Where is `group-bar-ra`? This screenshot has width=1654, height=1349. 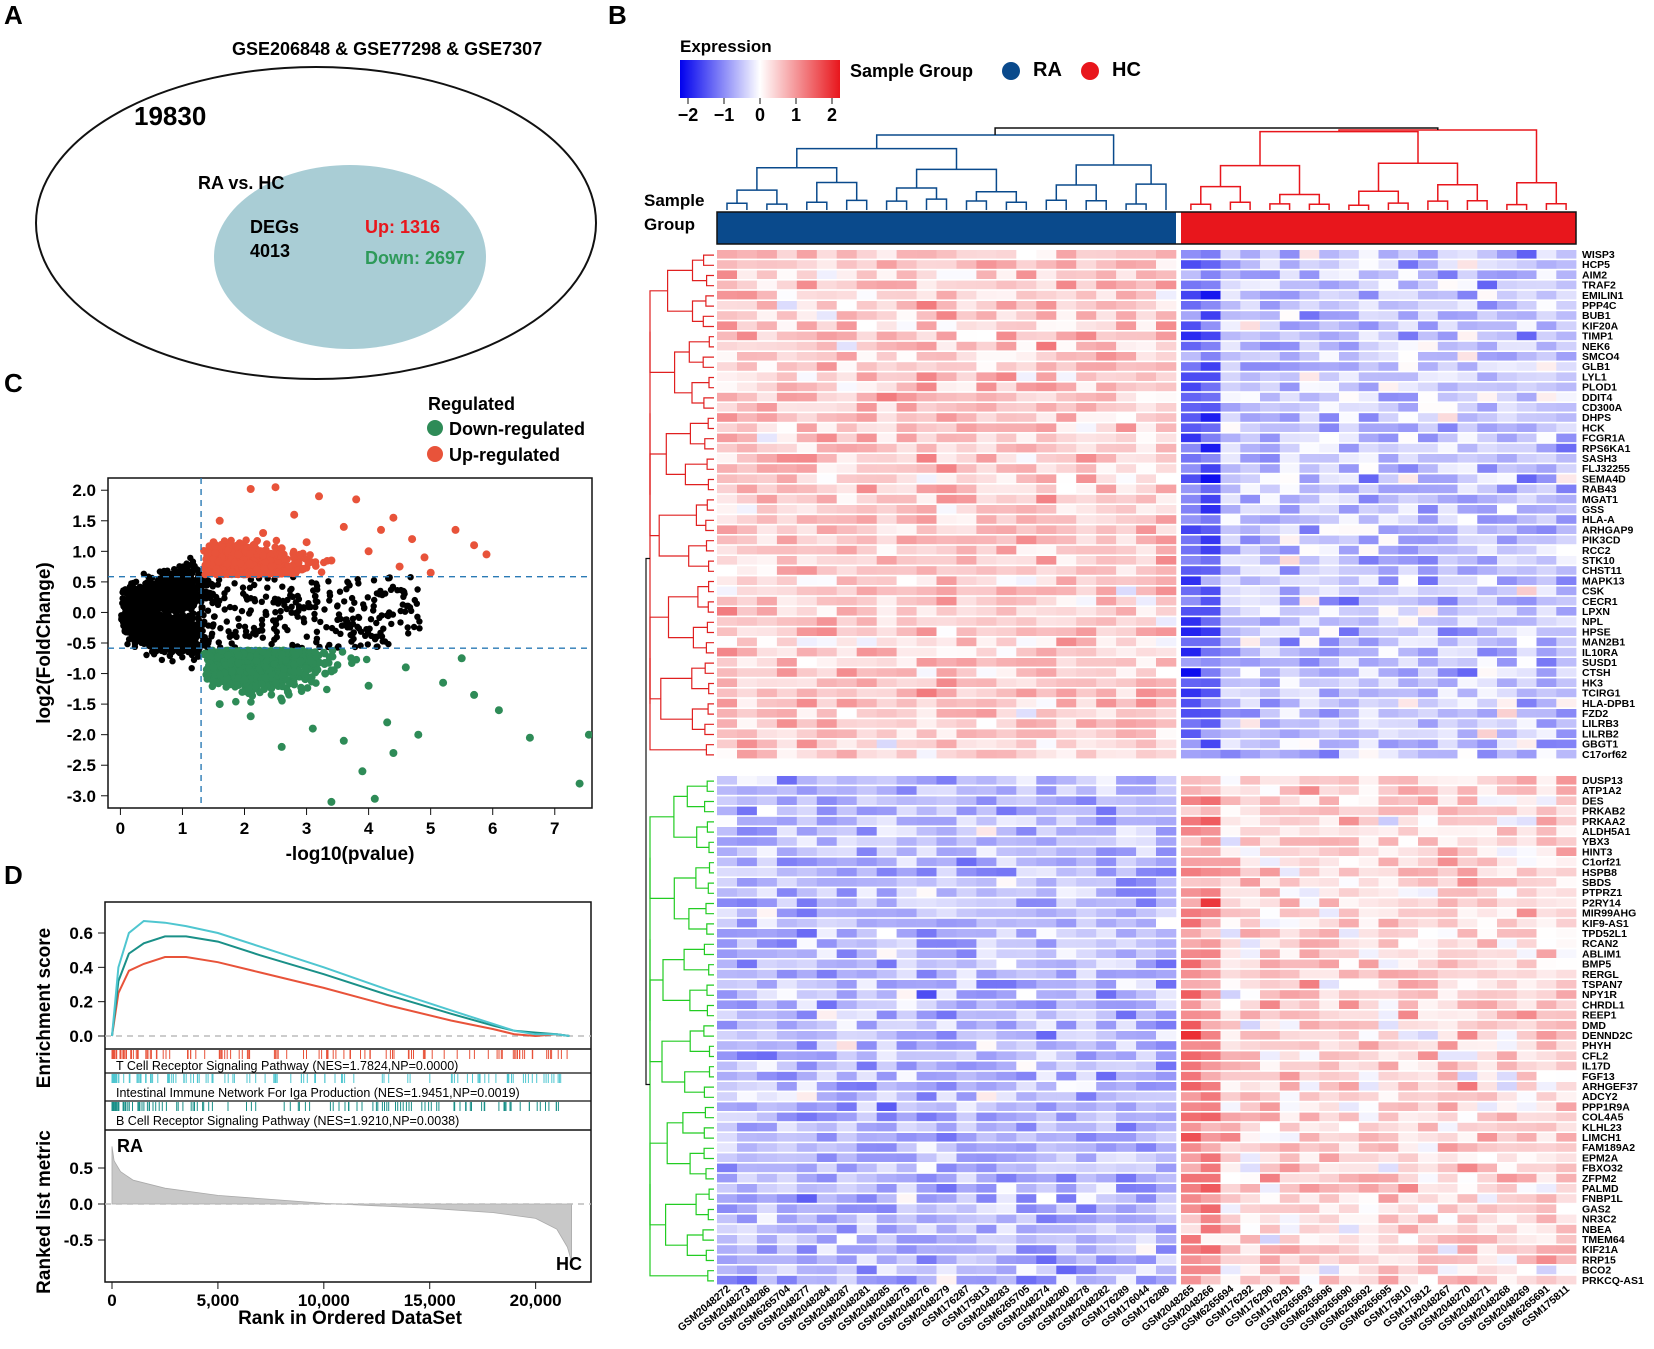 group-bar-ra is located at coordinates (946, 228).